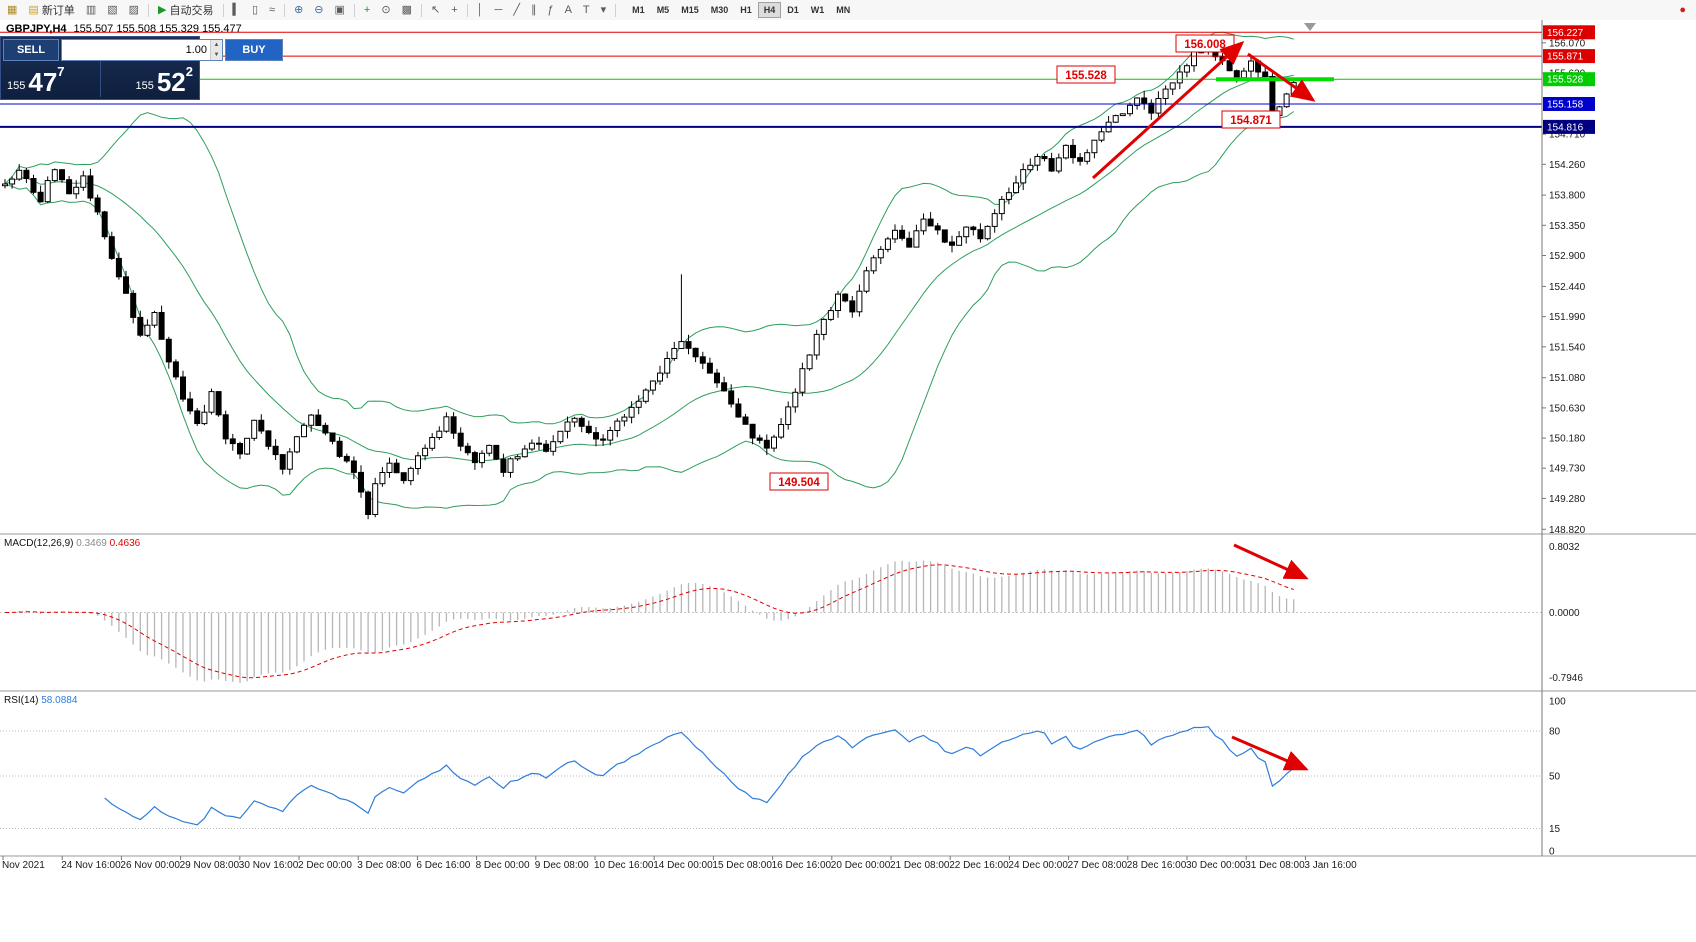  Describe the element at coordinates (1216, 865) in the screenshot. I see `time-tick-label: 30 Dec 00:00` at that location.